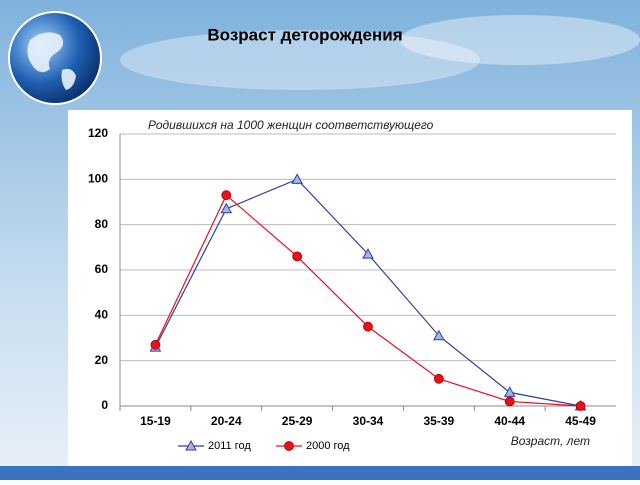 The image size is (640, 485). Describe the element at coordinates (102, 224) in the screenshot. I see `y-tick-label: 80` at that location.